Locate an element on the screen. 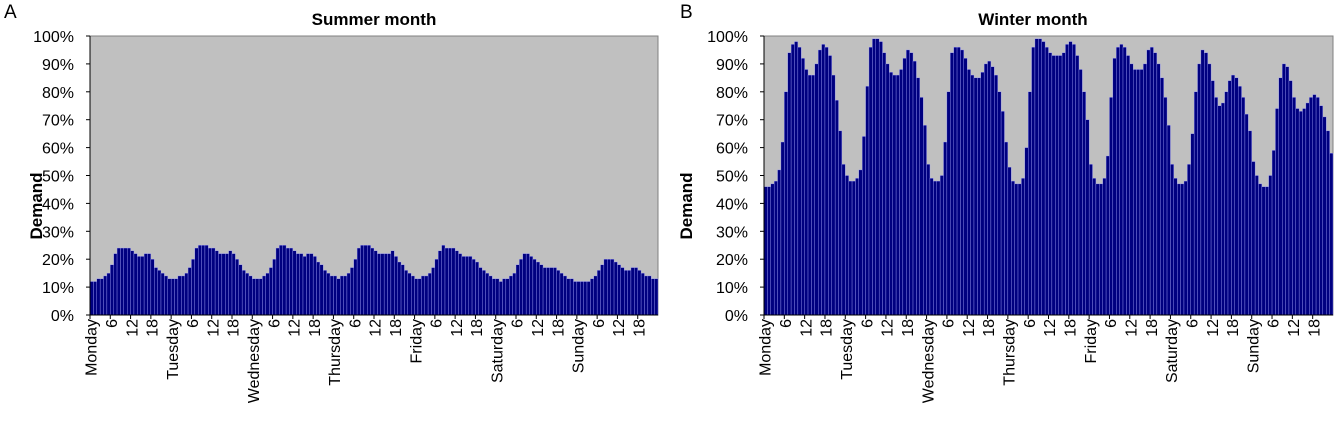  x-tick-label: Saturday is located at coordinates (1172, 351).